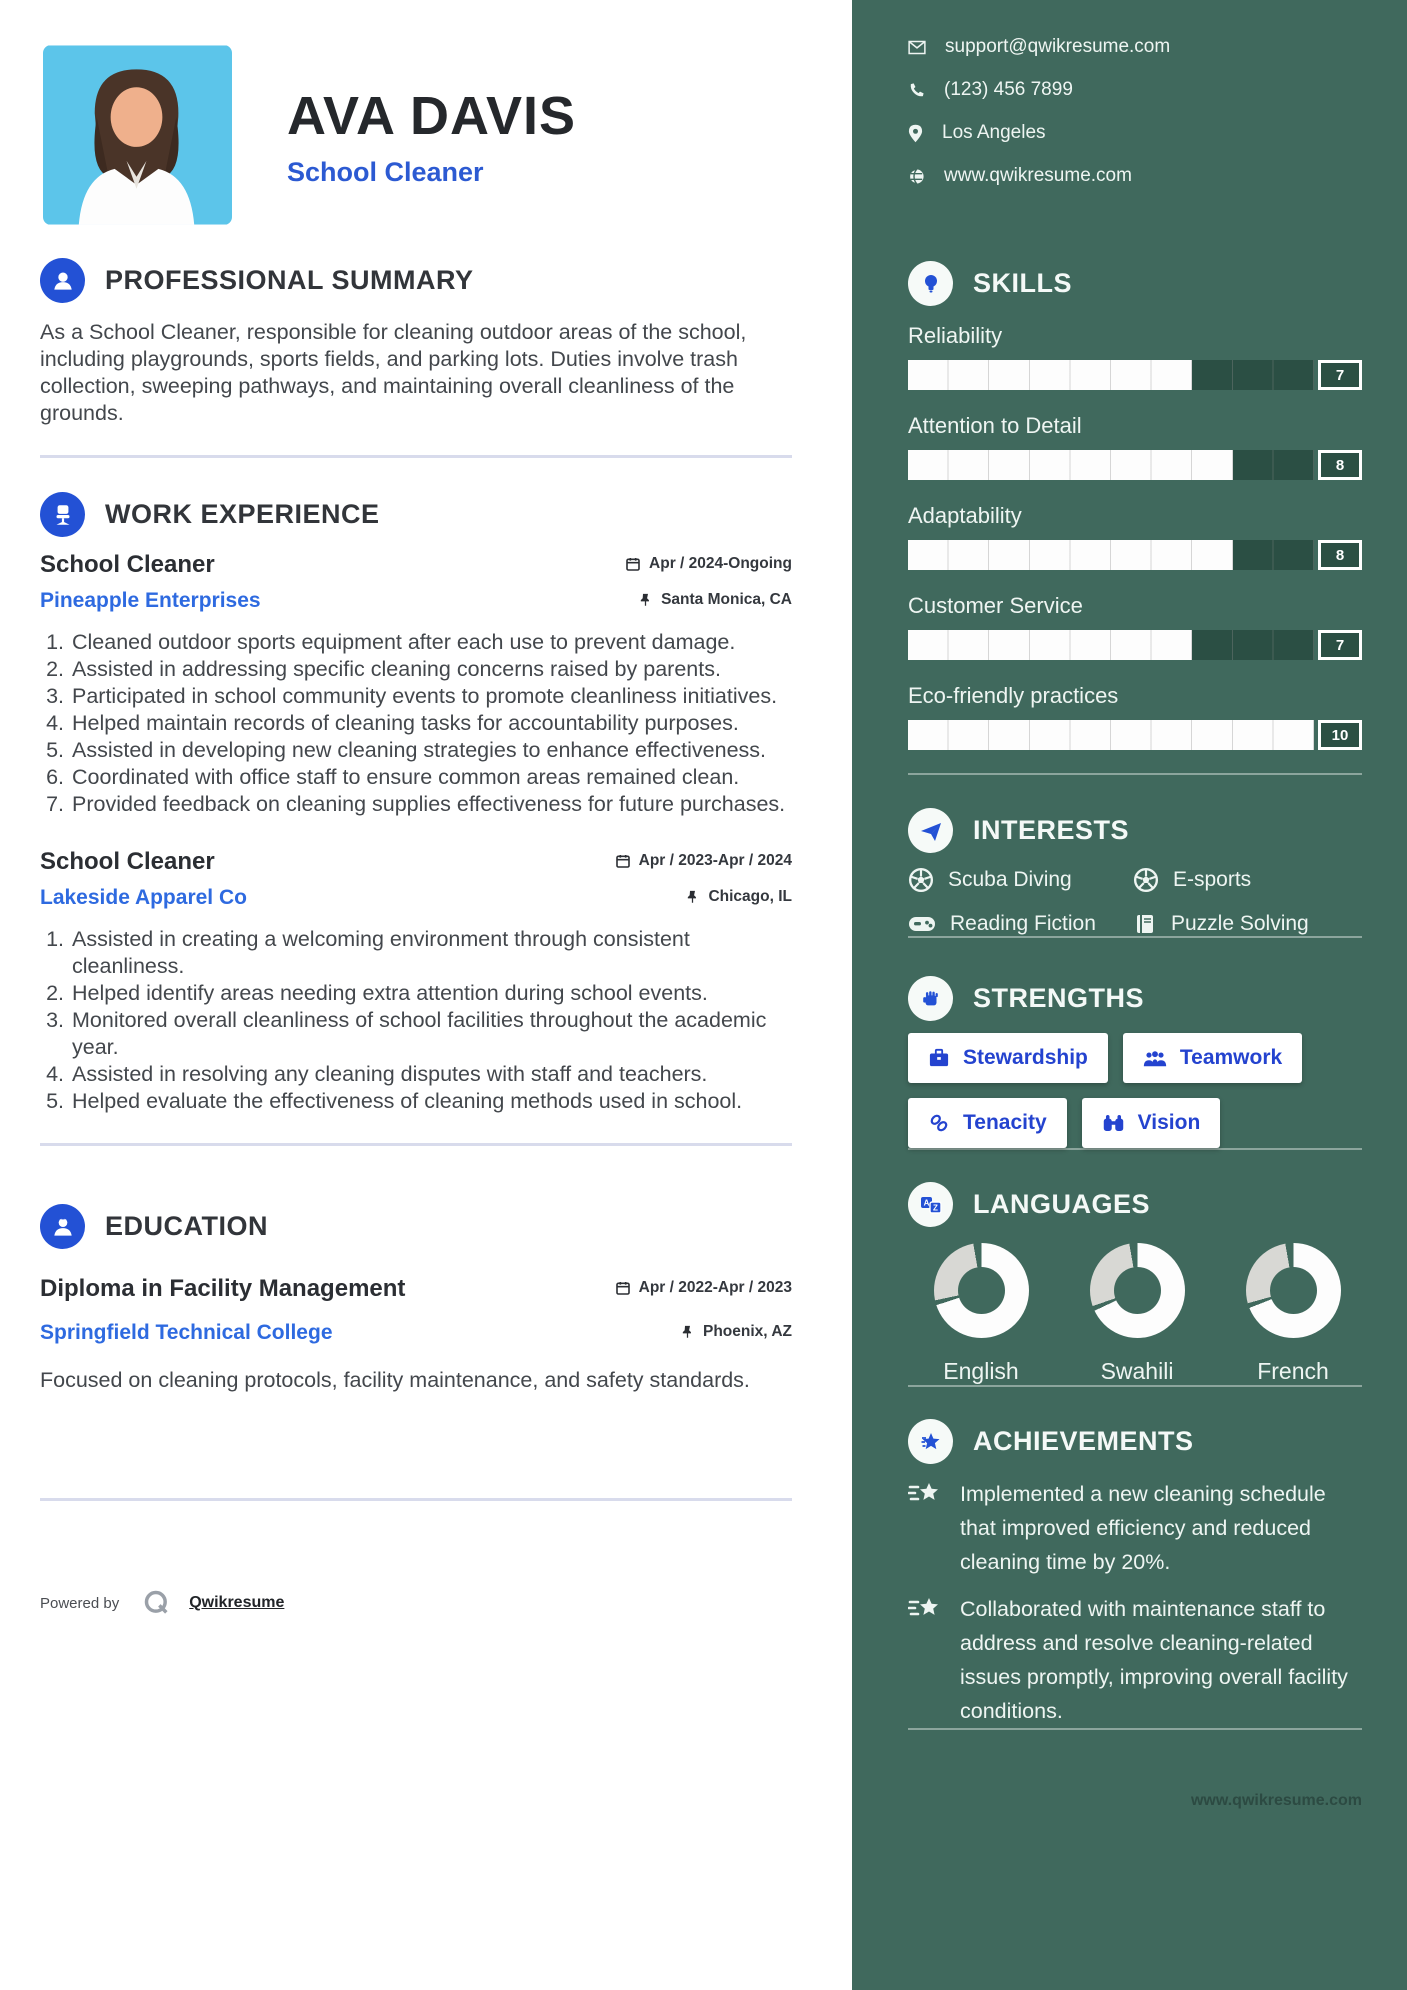 This screenshot has width=1407, height=1990. Describe the element at coordinates (715, 600) in the screenshot. I see `job-location: Santa Monica, CA` at that location.